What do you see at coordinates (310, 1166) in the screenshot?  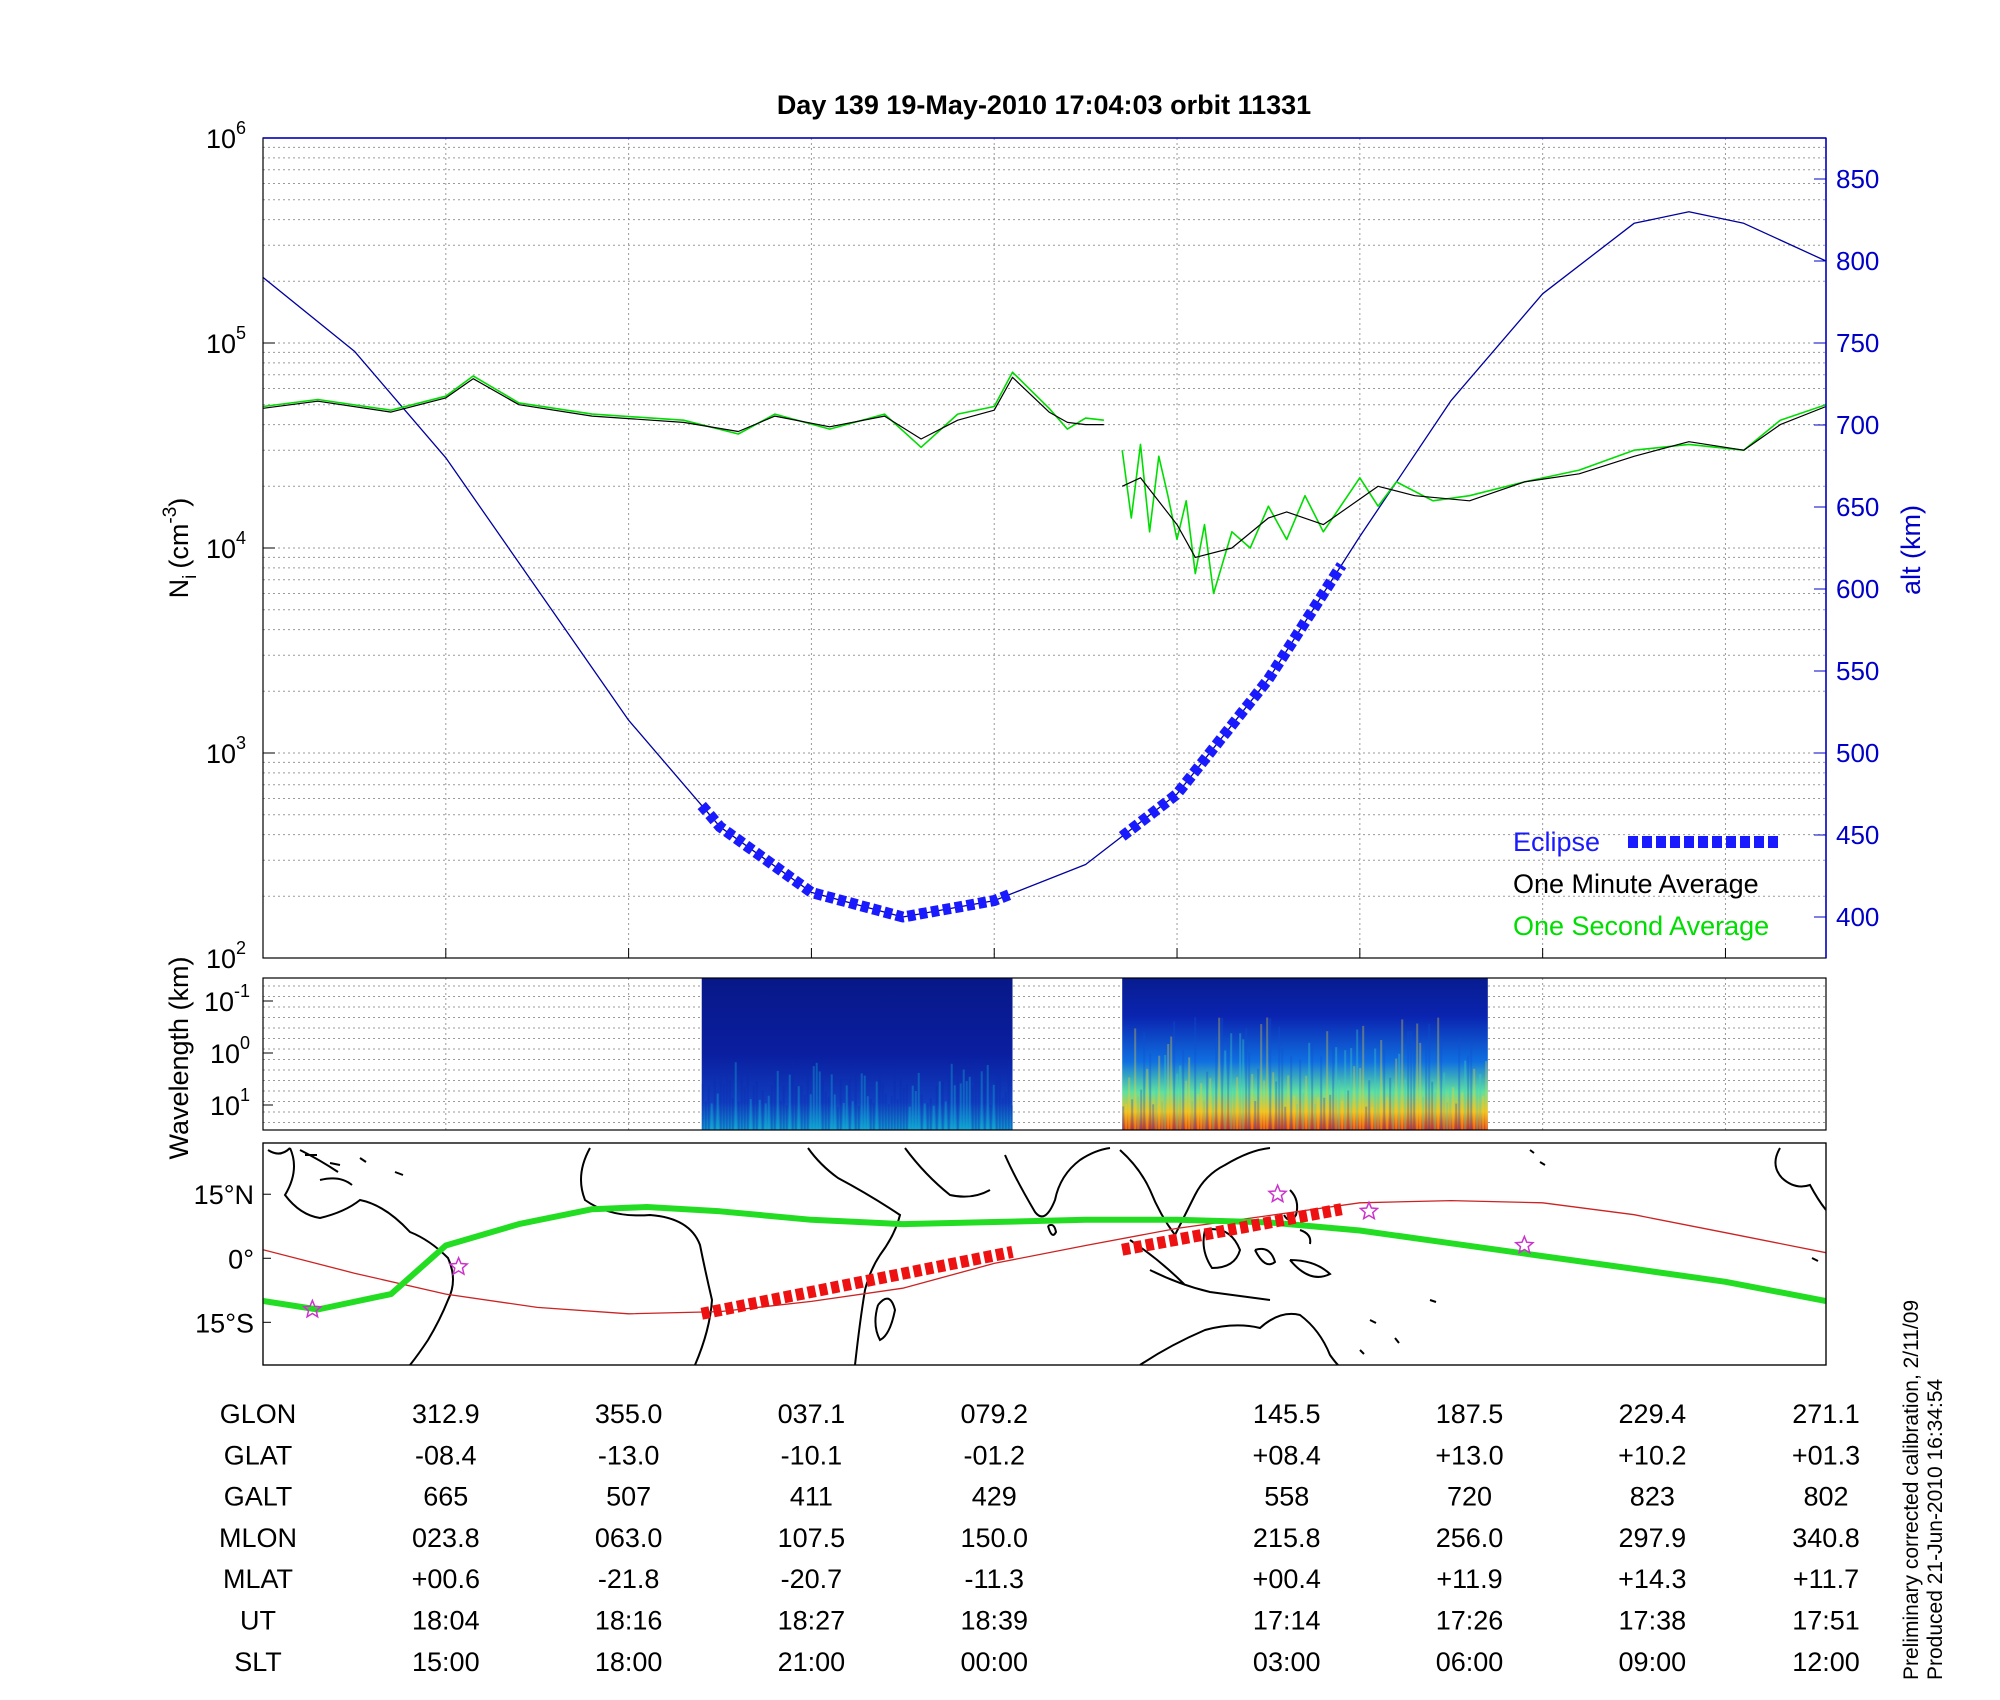 I see `coast-central-america` at bounding box center [310, 1166].